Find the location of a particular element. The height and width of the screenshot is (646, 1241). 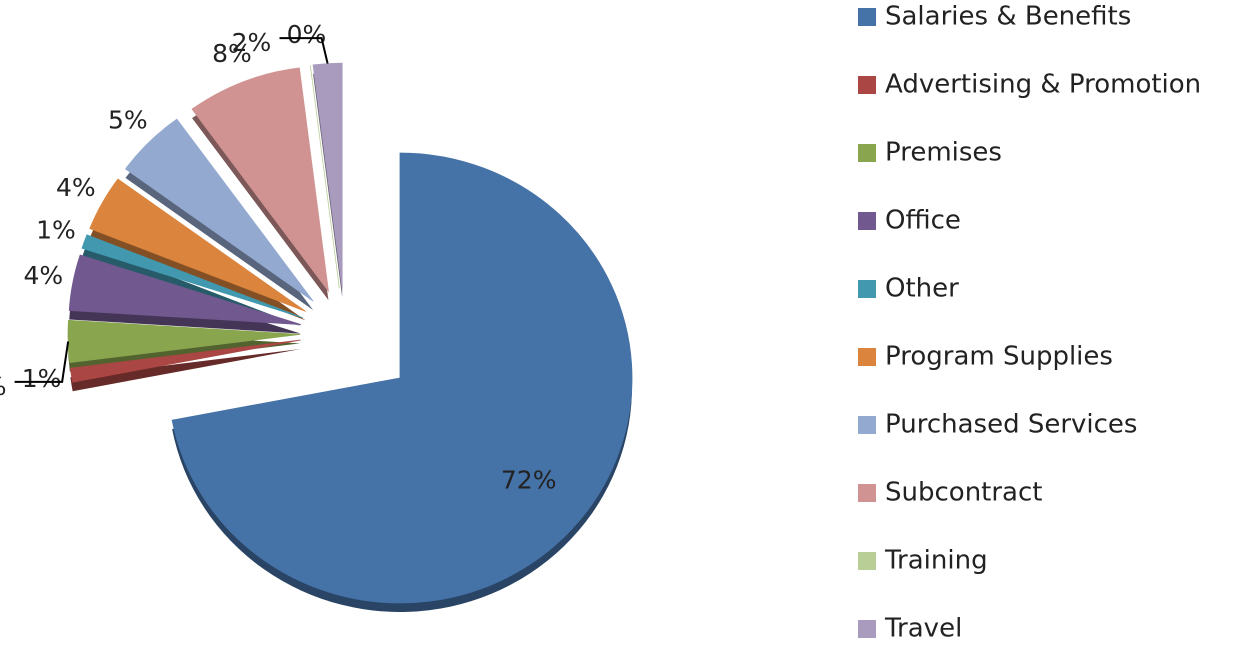

legend-label: Salaries & Benefits is located at coordinates (1008, 17).